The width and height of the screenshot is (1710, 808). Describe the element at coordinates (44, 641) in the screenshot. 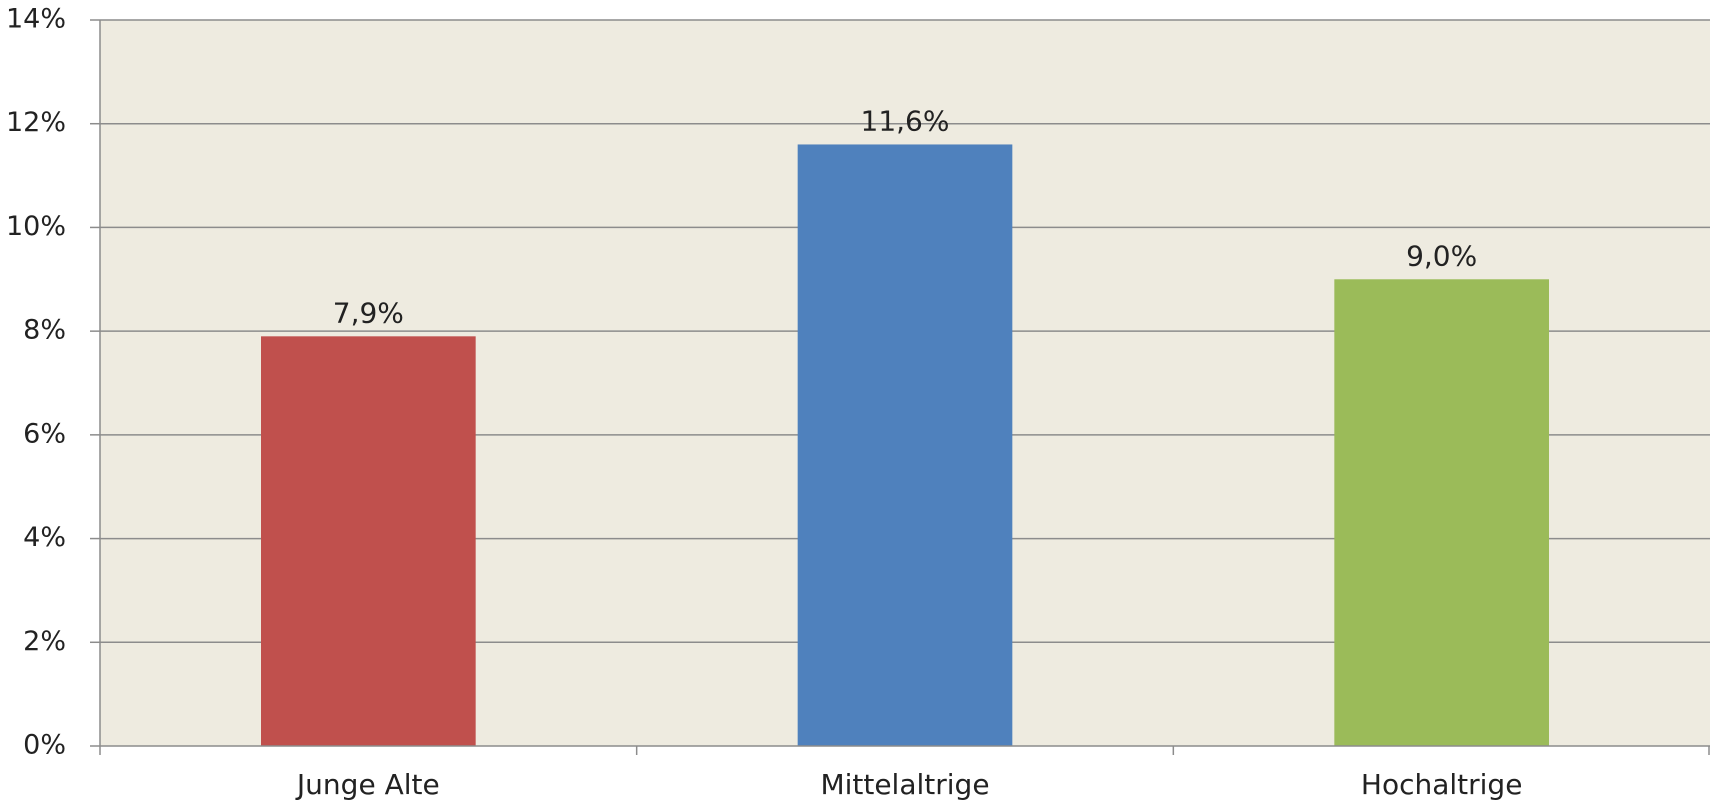

I see `y-tick-label: 2%` at that location.